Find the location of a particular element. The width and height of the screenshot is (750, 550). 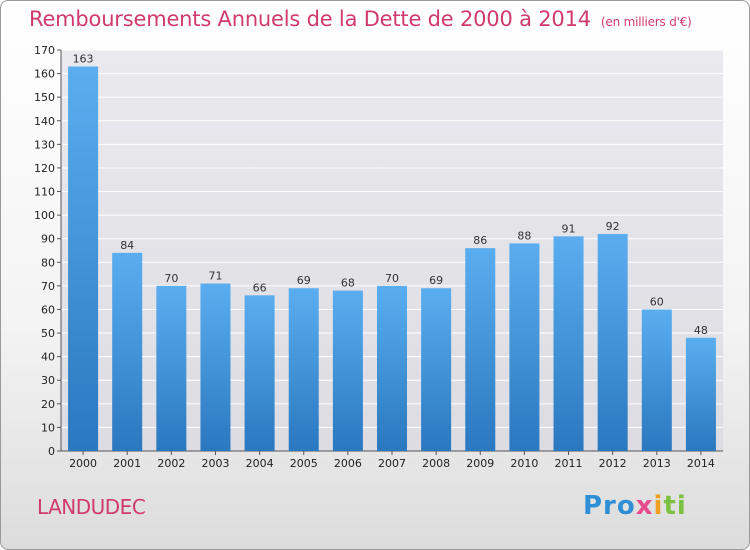

bar-2005 is located at coordinates (303, 369).